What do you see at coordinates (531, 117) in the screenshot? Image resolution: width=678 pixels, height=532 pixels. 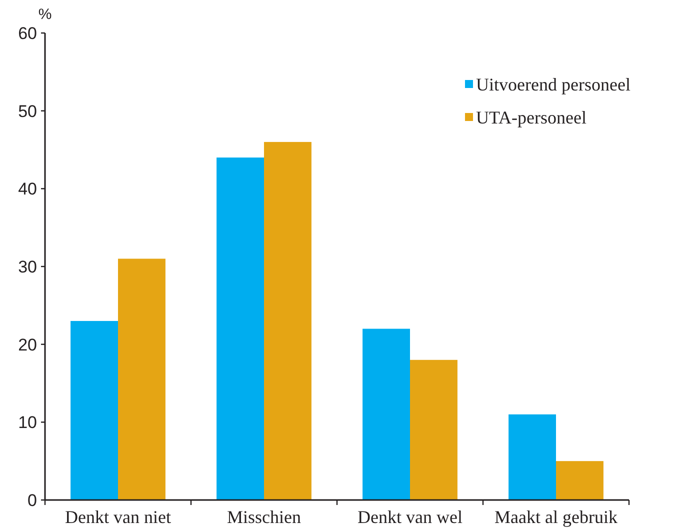 I see `legend-label: UTA-personeel` at bounding box center [531, 117].